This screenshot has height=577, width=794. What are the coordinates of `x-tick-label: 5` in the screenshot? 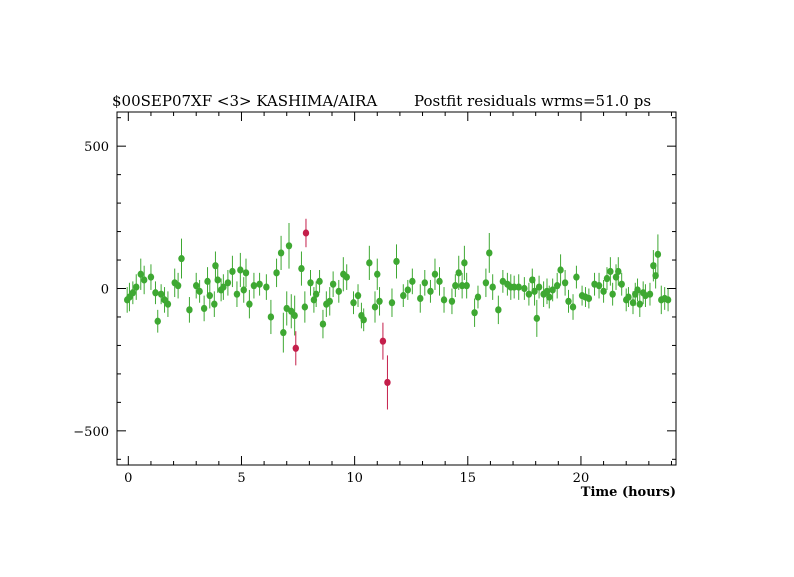 It's located at (241, 478).